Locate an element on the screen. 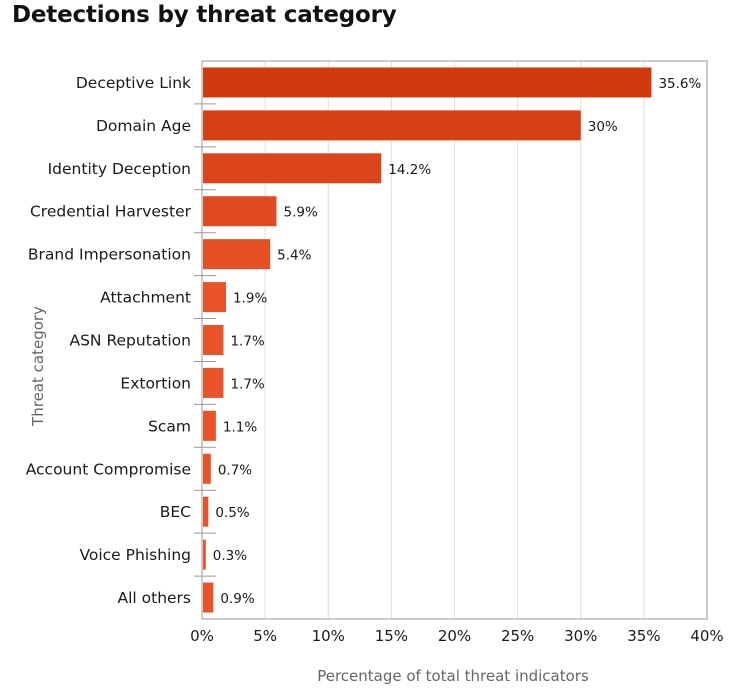 The height and width of the screenshot is (691, 752). category-label: Attachment is located at coordinates (145, 298).